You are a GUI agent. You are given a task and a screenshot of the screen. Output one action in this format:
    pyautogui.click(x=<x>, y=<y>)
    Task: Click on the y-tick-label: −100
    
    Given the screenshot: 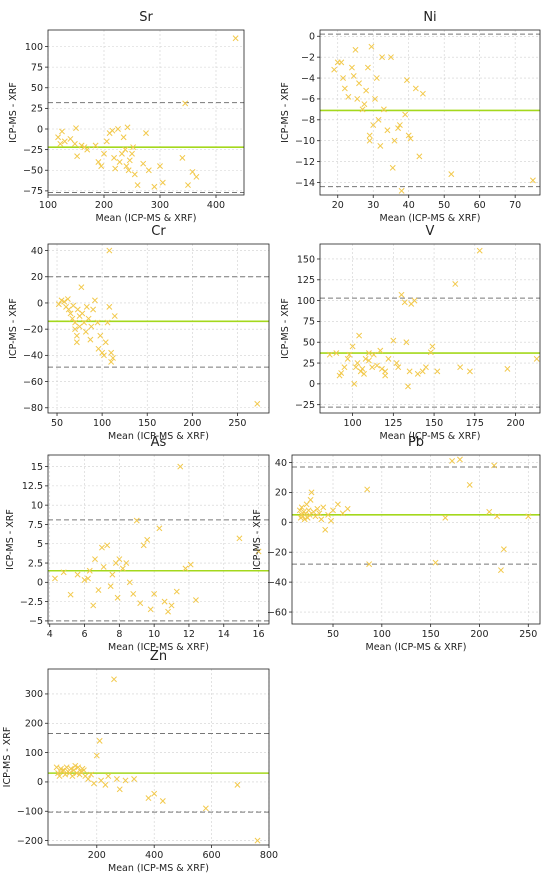 What is the action you would take?
    pyautogui.click(x=30, y=812)
    